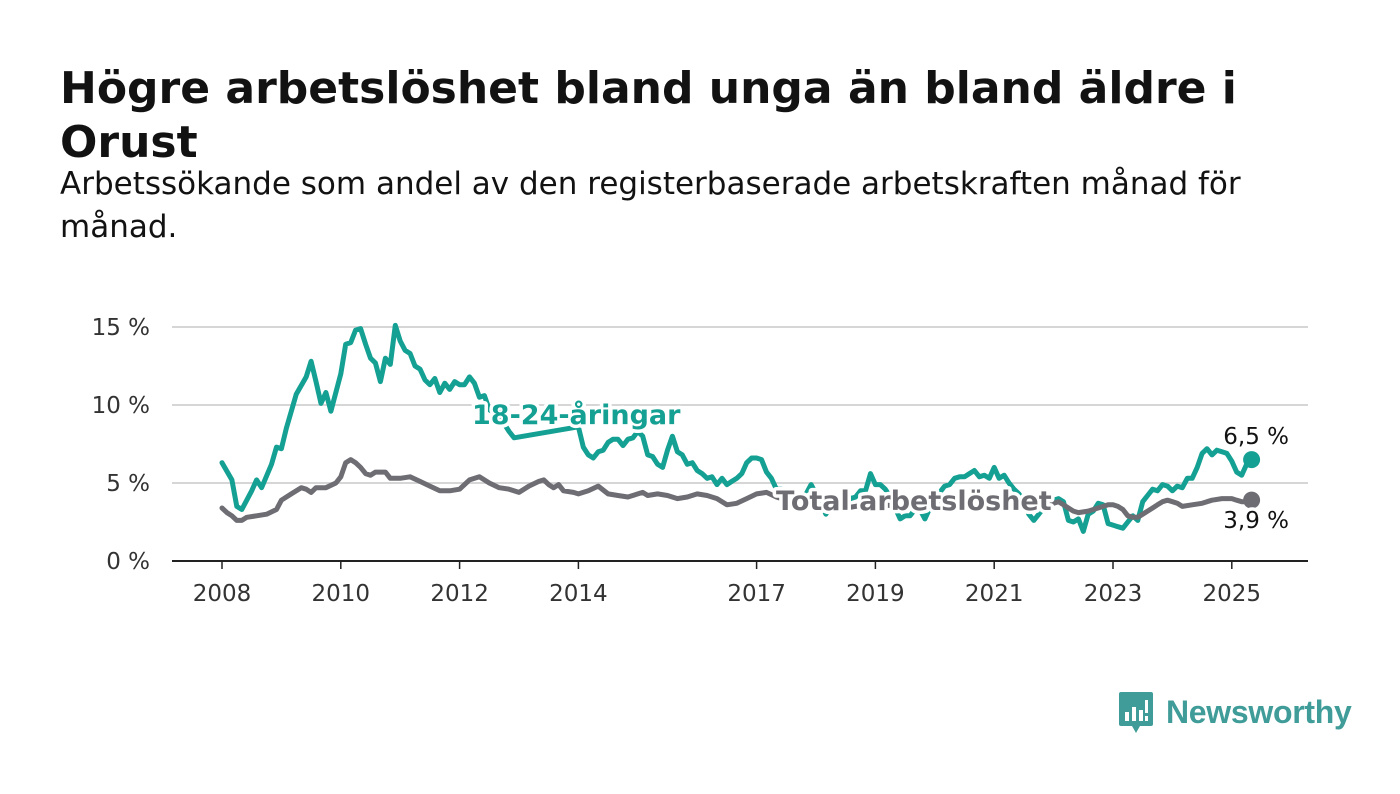 The height and width of the screenshot is (794, 1400). Describe the element at coordinates (1136, 712) in the screenshot. I see `bar-chart-icon` at that location.